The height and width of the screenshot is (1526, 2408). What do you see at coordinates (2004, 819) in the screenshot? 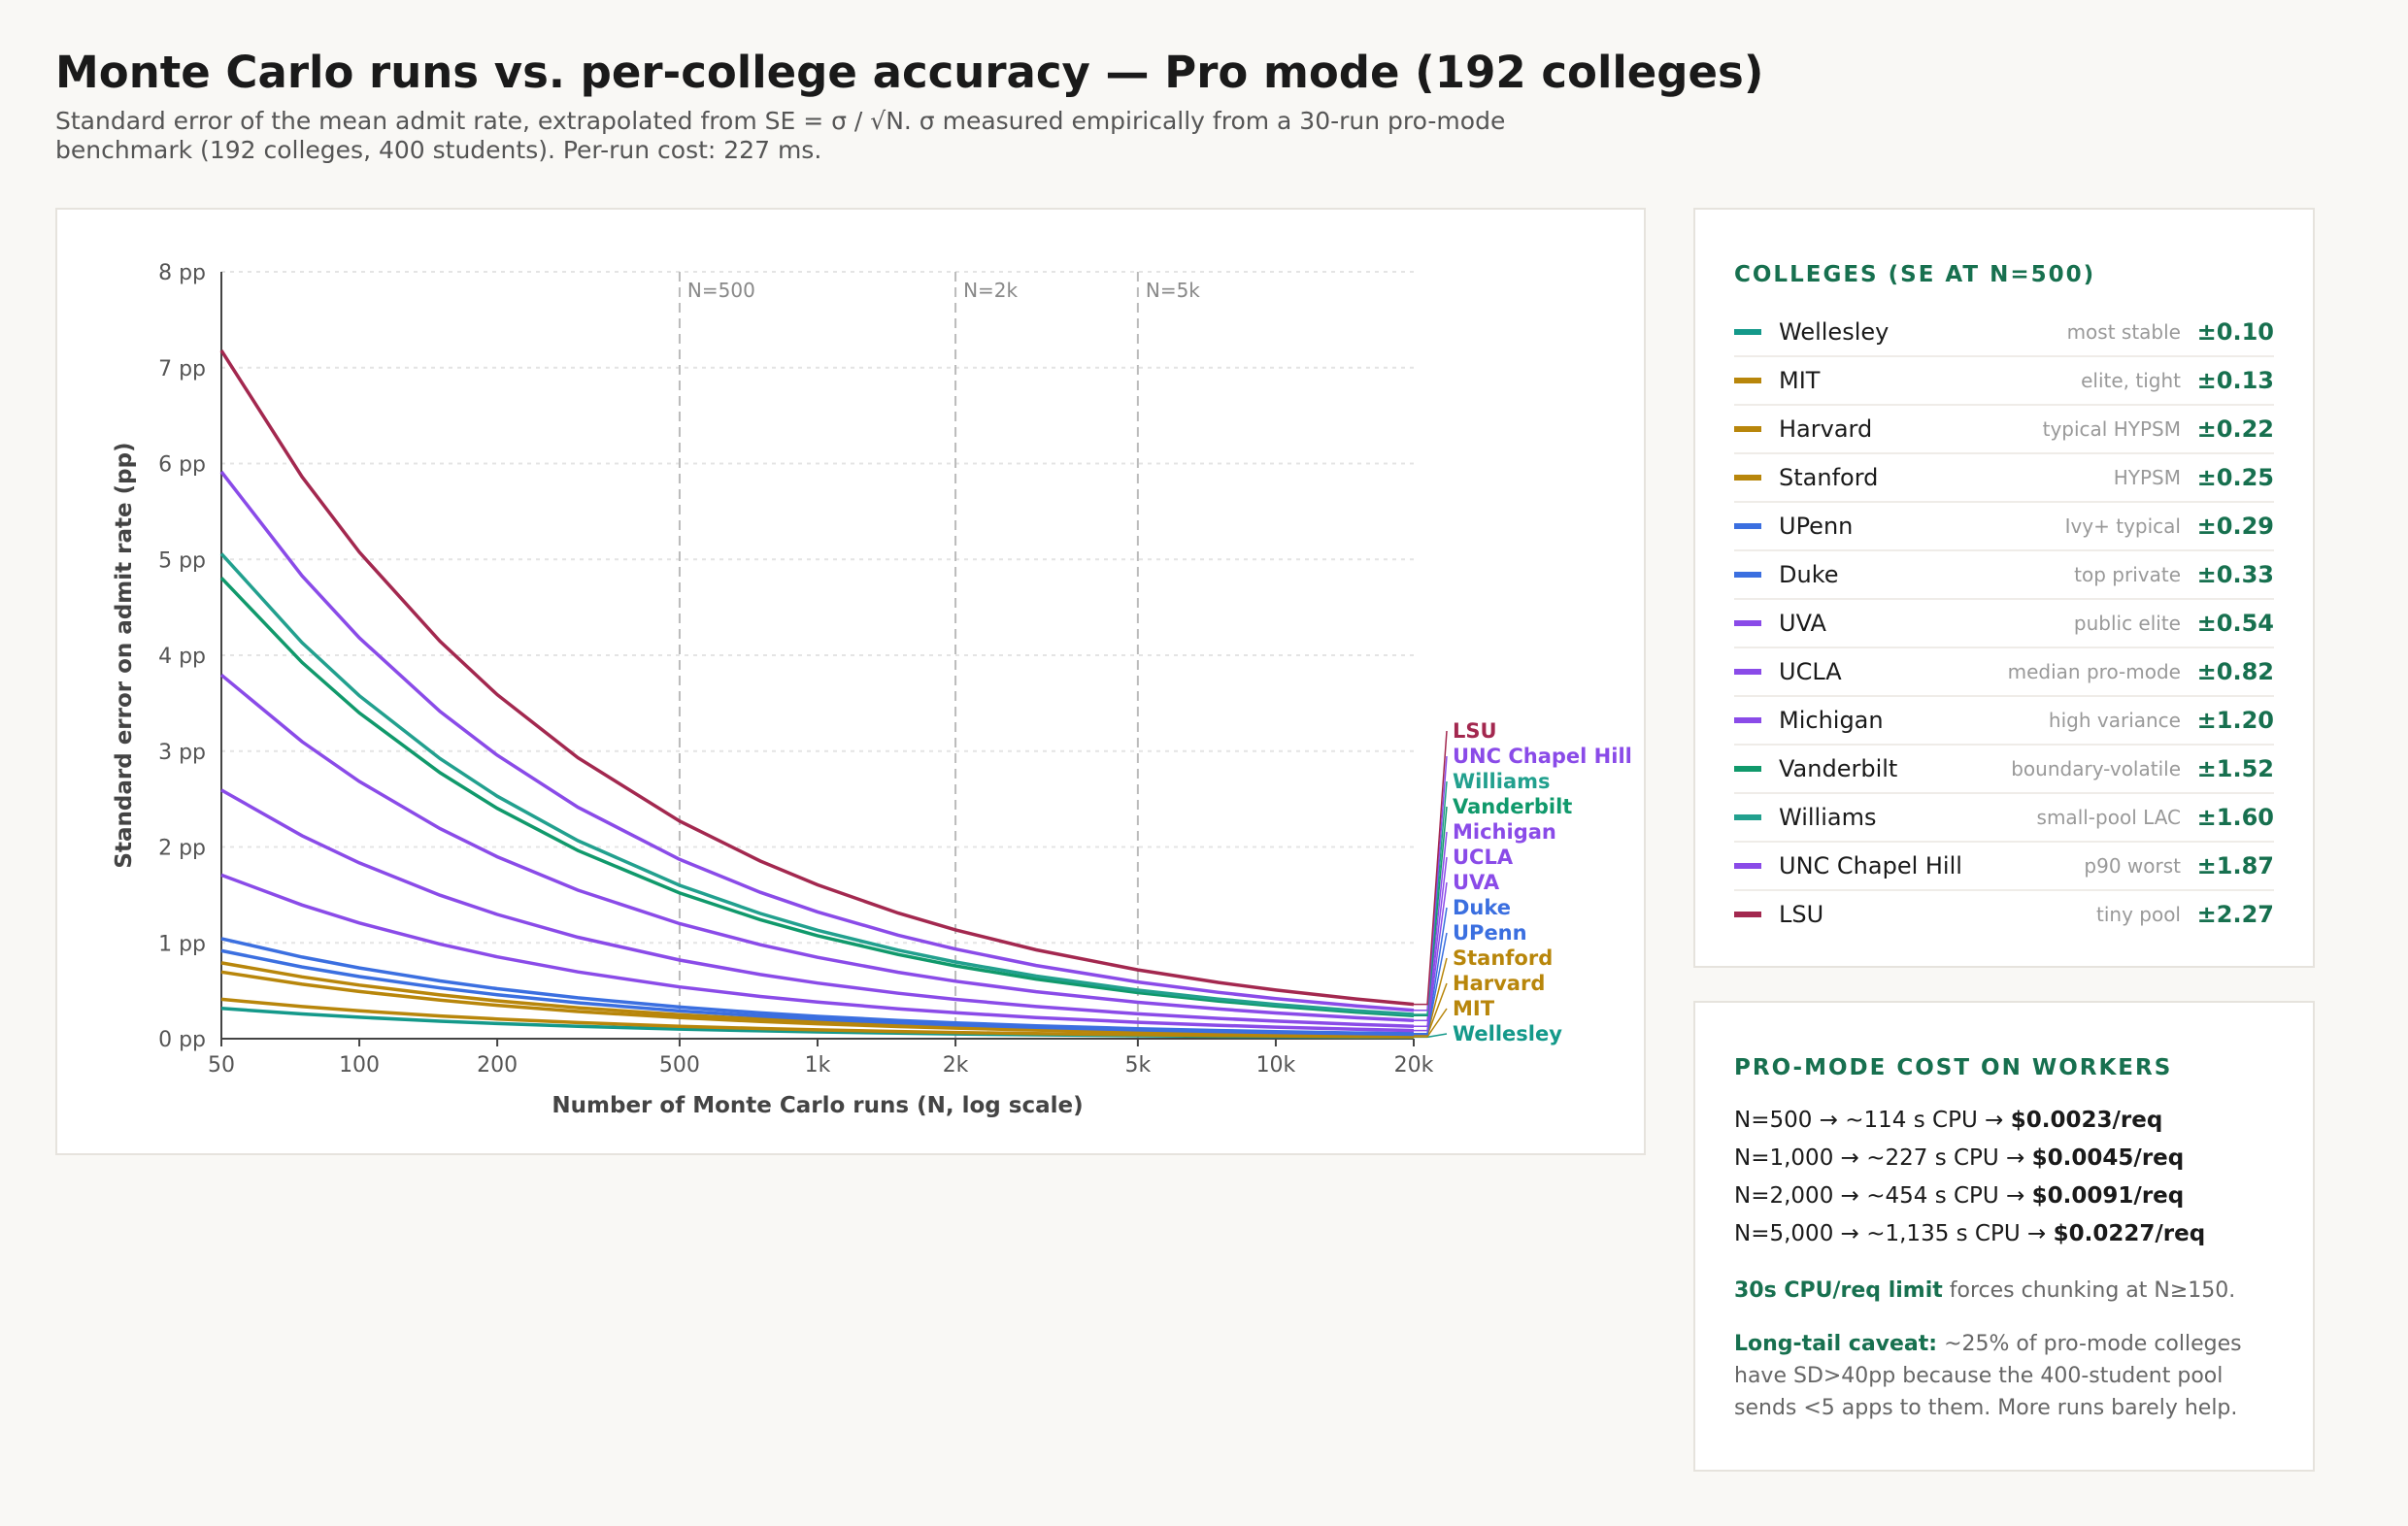
I see `legend-item: Williams small-pool LAC ±1.60` at bounding box center [2004, 819].